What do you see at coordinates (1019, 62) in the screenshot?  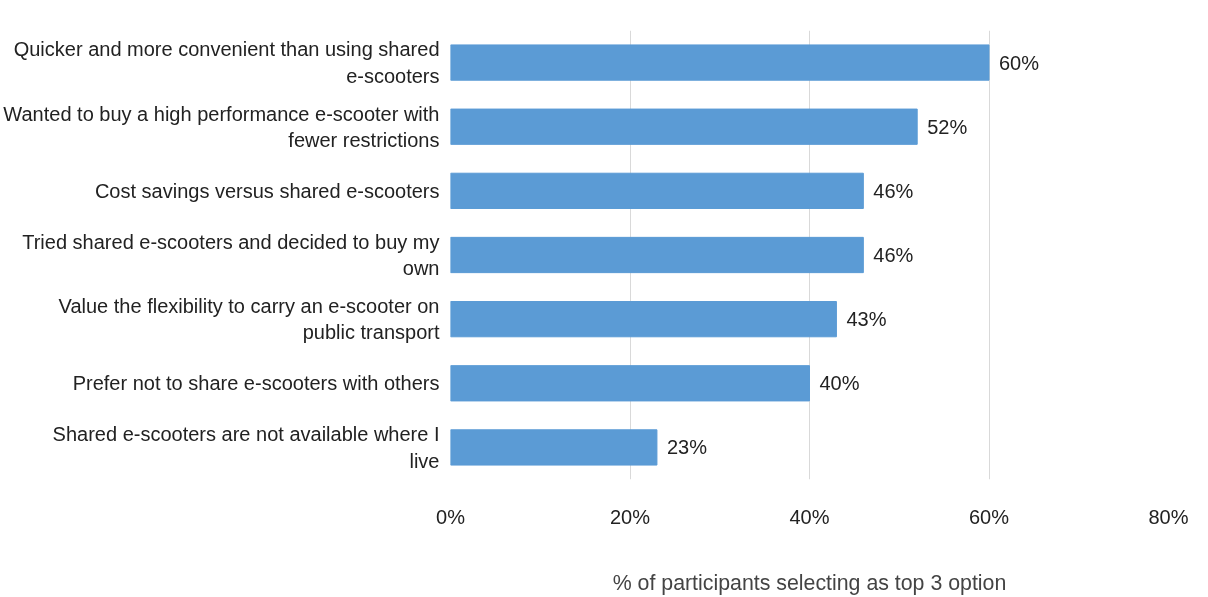 I see `data-label: 60%` at bounding box center [1019, 62].